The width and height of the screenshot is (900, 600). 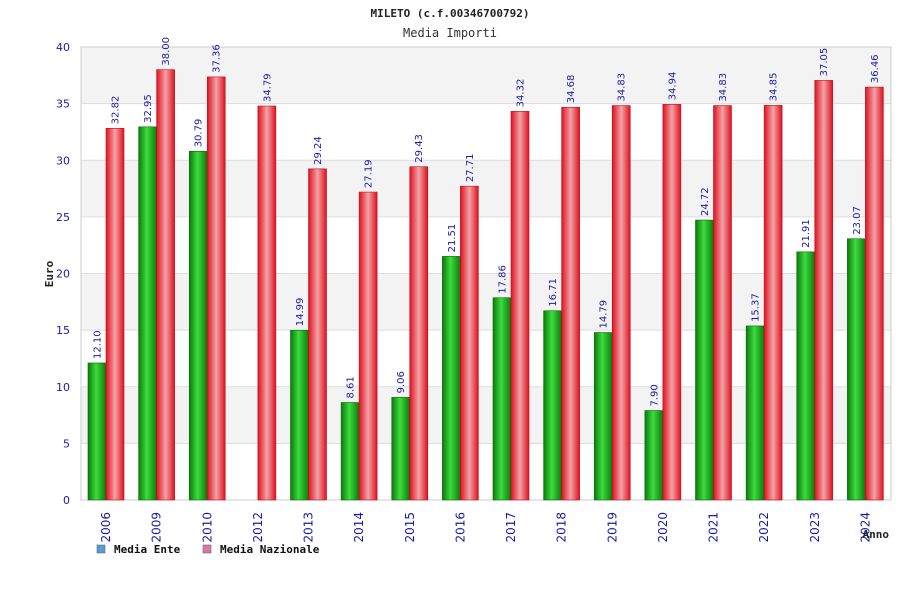 I want to click on bar-media-ente-2014, so click(x=350, y=451).